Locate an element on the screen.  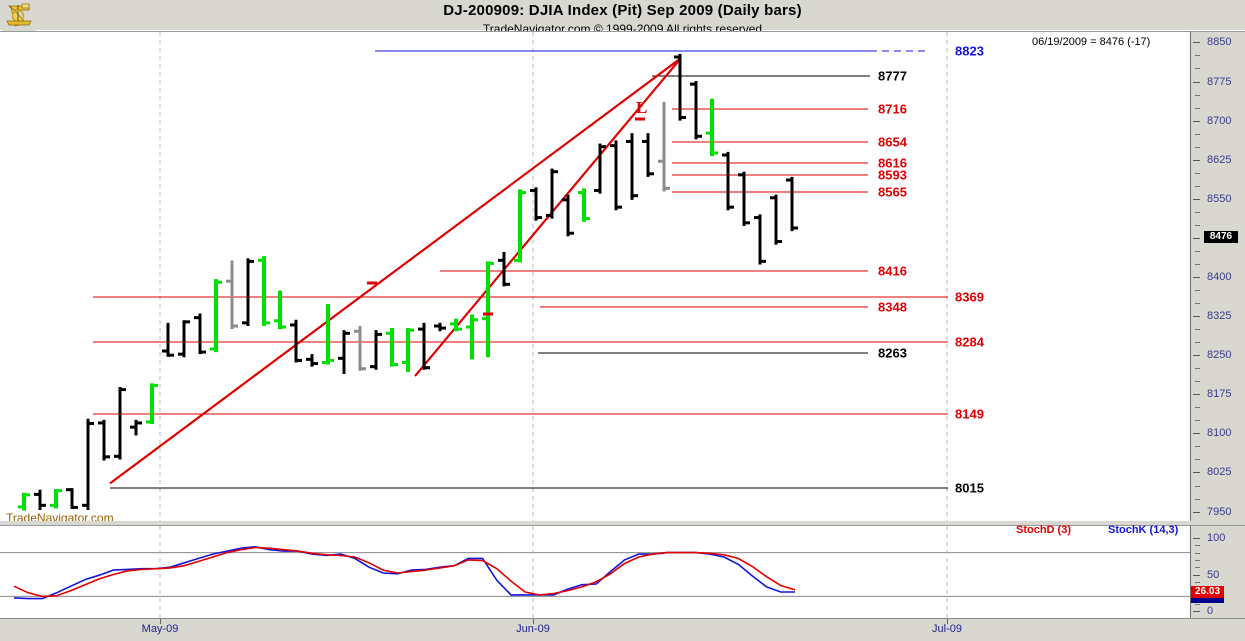
sextant-icon is located at coordinates (19, 16).